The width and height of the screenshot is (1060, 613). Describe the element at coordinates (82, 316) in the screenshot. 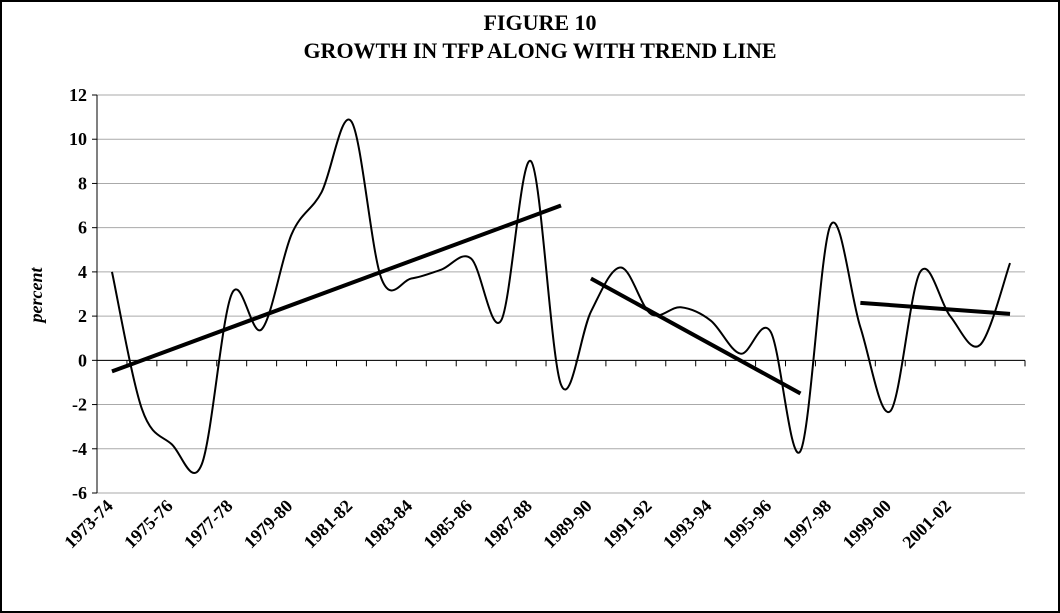

I see `y-tick-label: 2` at that location.